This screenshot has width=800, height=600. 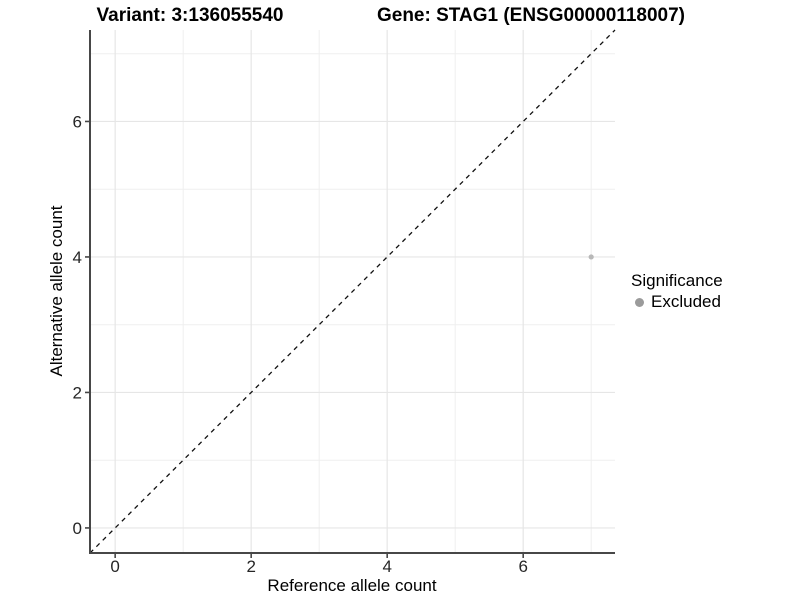 What do you see at coordinates (114, 566) in the screenshot?
I see `x-tick-label: 0` at bounding box center [114, 566].